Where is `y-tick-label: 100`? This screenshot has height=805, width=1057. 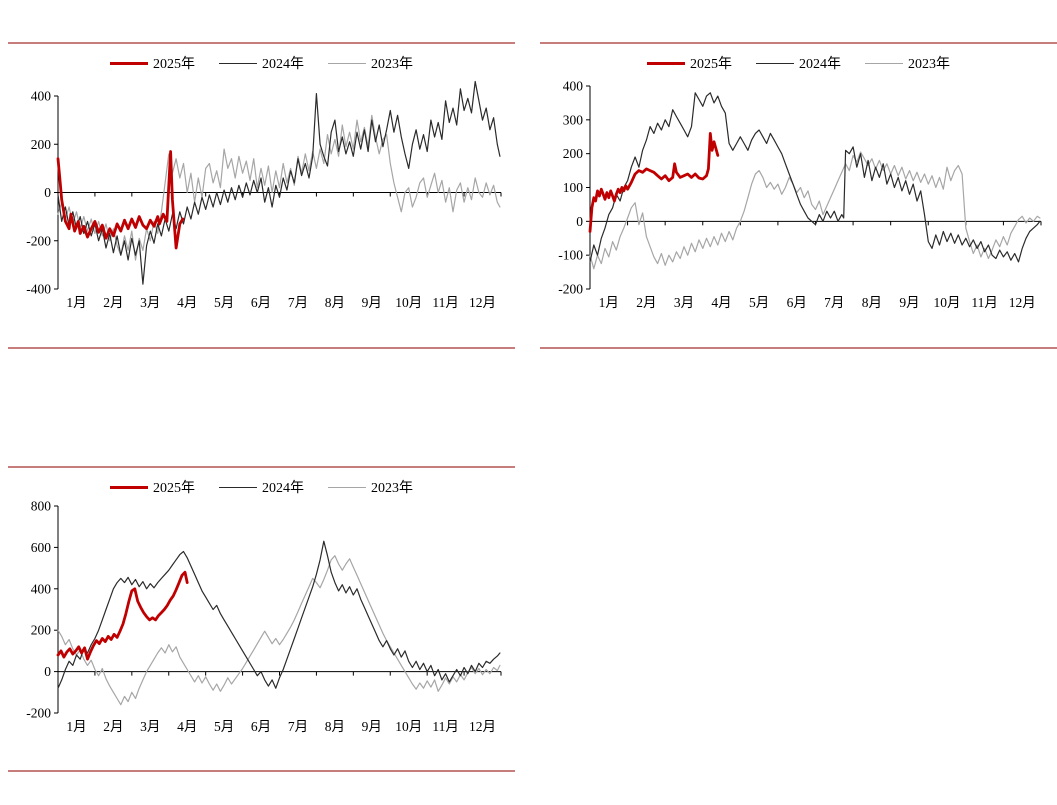
y-tick-label: 100 is located at coordinates (573, 187).